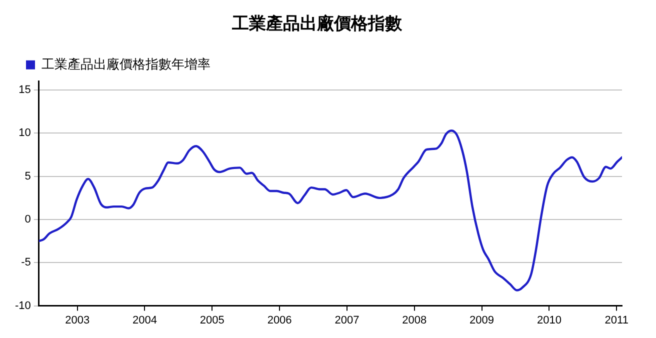 The width and height of the screenshot is (656, 338). Describe the element at coordinates (22, 306) in the screenshot. I see `y-tick-label: -10` at that location.